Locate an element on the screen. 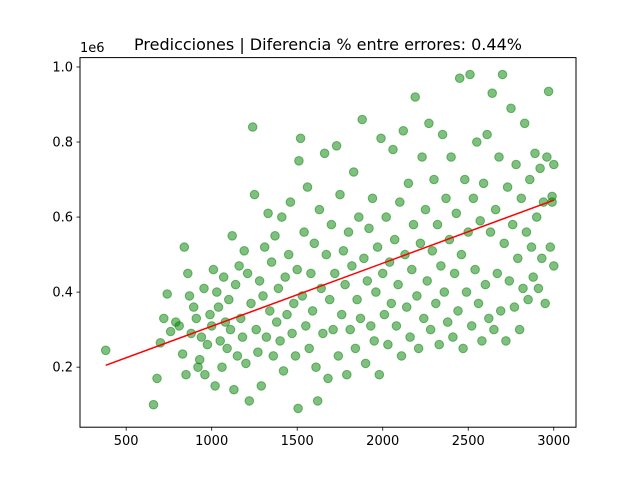 The width and height of the screenshot is (640, 480). x-axis: 500 1000 1500 2000 2500 3000 is located at coordinates (342, 438).